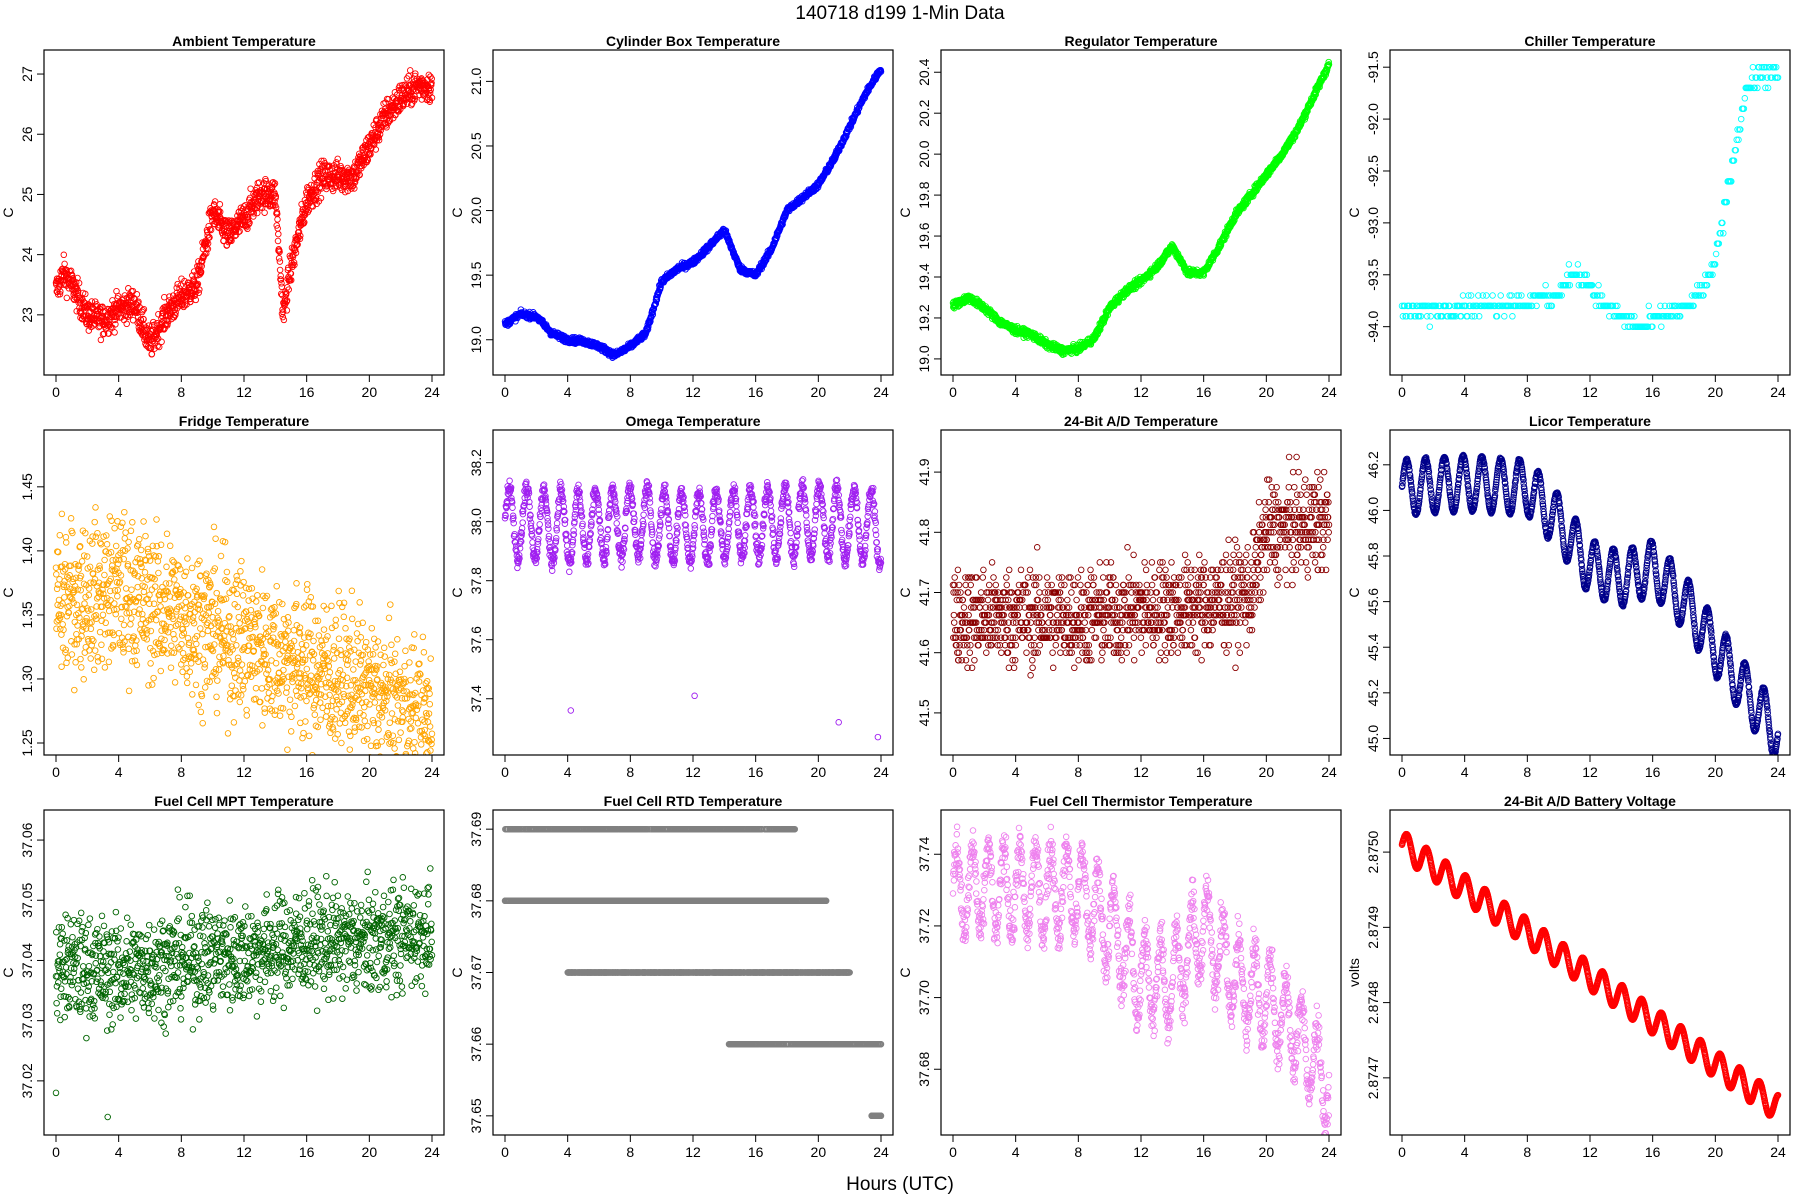 This screenshot has height=1200, width=1800. I want to click on figure-title: 140718 d199 1-Min Data, so click(900, 13).